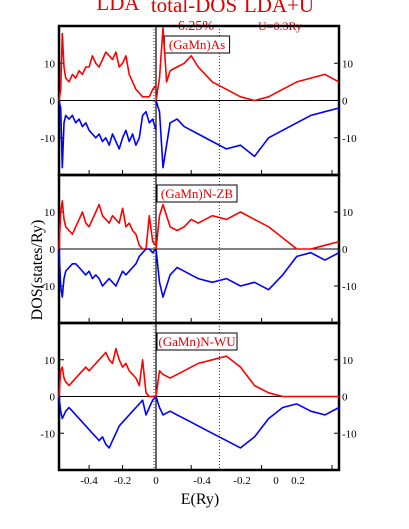 The height and width of the screenshot is (529, 409). I want to click on panel-label: (GaMn)N-WU, so click(197, 341).